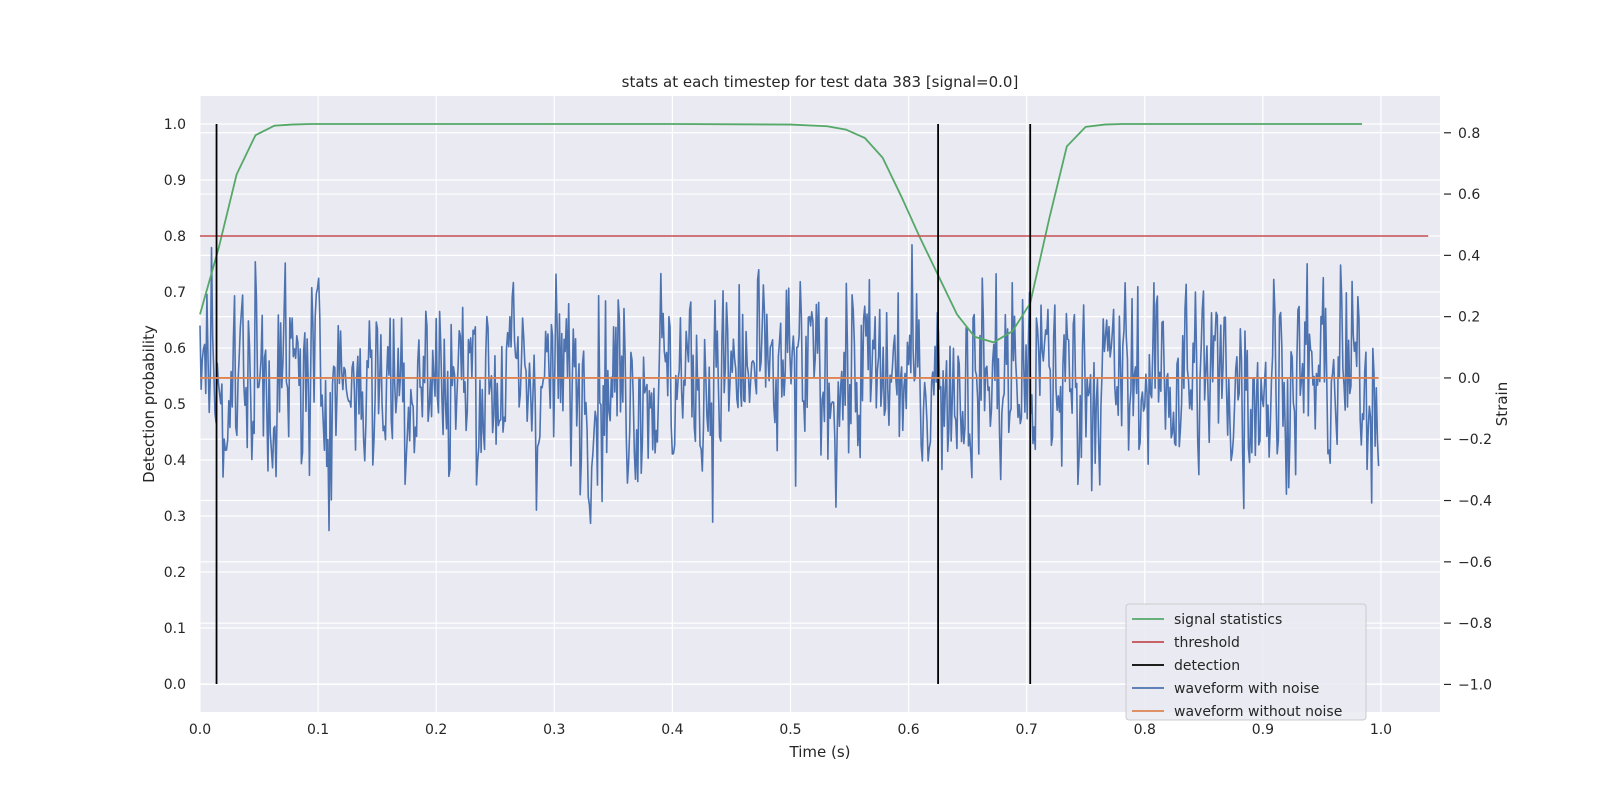 This screenshot has width=1600, height=800. I want to click on x-tick-label: 1.0, so click(1381, 730).